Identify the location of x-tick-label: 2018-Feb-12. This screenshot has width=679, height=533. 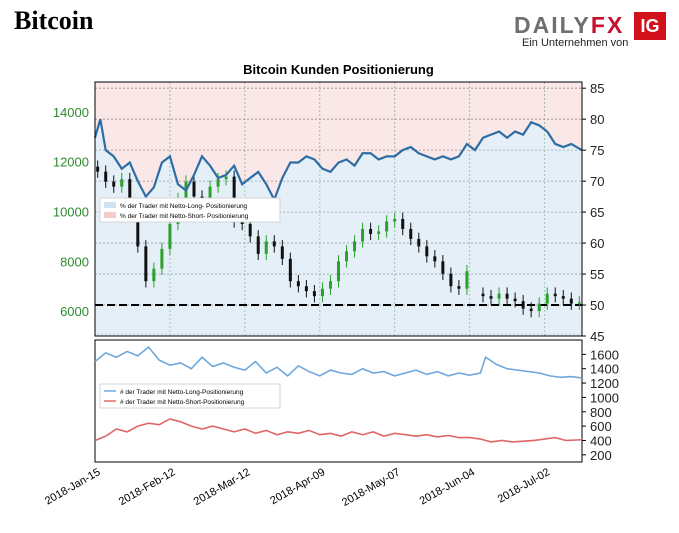
(147, 487).